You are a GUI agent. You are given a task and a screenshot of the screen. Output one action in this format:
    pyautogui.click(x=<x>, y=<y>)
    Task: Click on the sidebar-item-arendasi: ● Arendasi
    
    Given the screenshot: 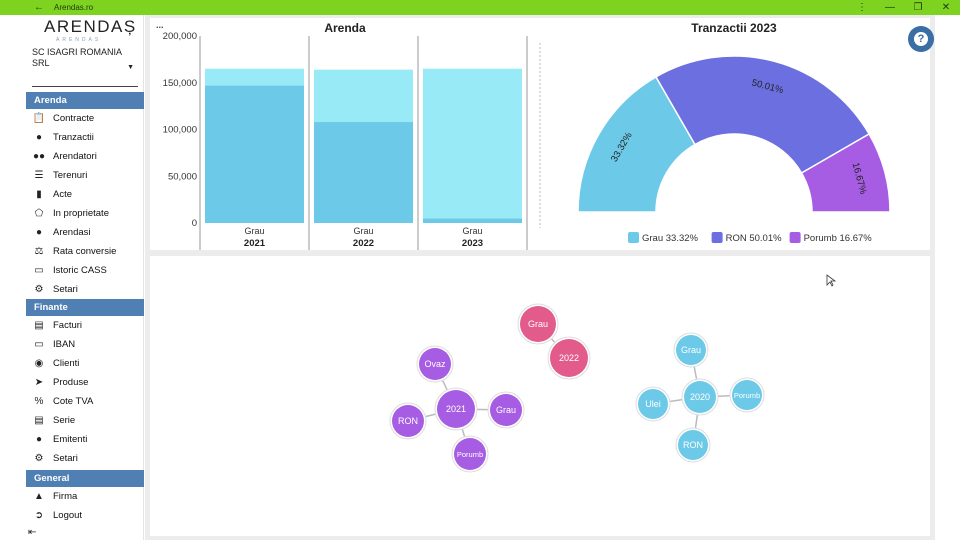 What is the action you would take?
    pyautogui.click(x=85, y=232)
    